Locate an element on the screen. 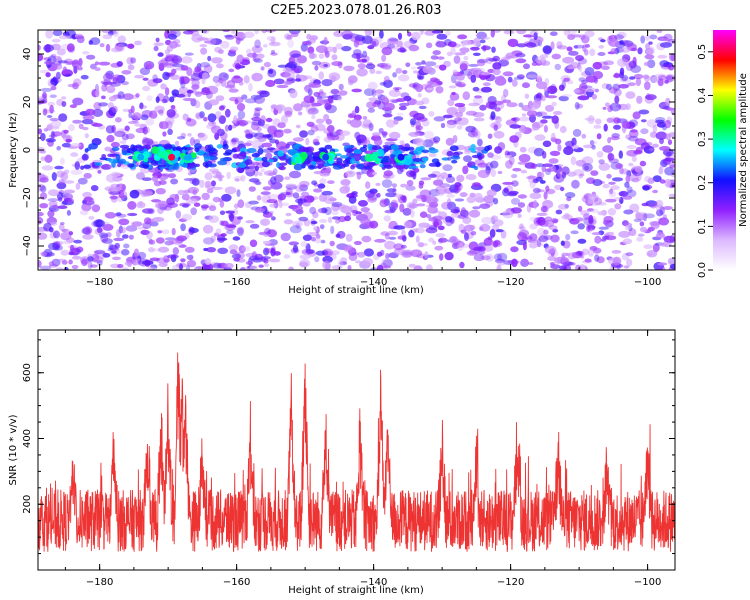 The image size is (750, 600). colorbar-tick-label: 0.5 is located at coordinates (702, 52).